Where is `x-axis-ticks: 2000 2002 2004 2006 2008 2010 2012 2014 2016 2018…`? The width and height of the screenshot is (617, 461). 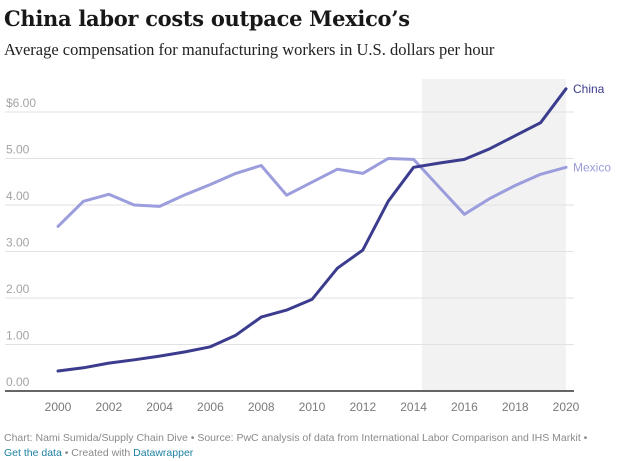
x-axis-ticks: 2000 2002 2004 2006 2008 2010 2012 2014 2016 2018… is located at coordinates (312, 407).